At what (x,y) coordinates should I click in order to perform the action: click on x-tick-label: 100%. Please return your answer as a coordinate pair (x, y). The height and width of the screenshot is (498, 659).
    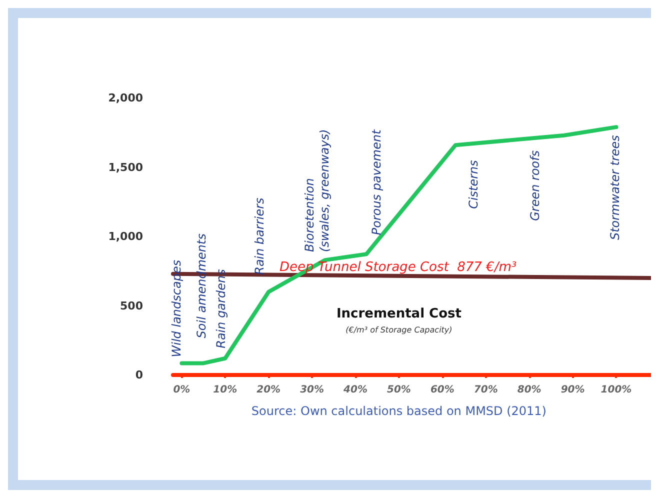
    Looking at the image, I should click on (616, 390).